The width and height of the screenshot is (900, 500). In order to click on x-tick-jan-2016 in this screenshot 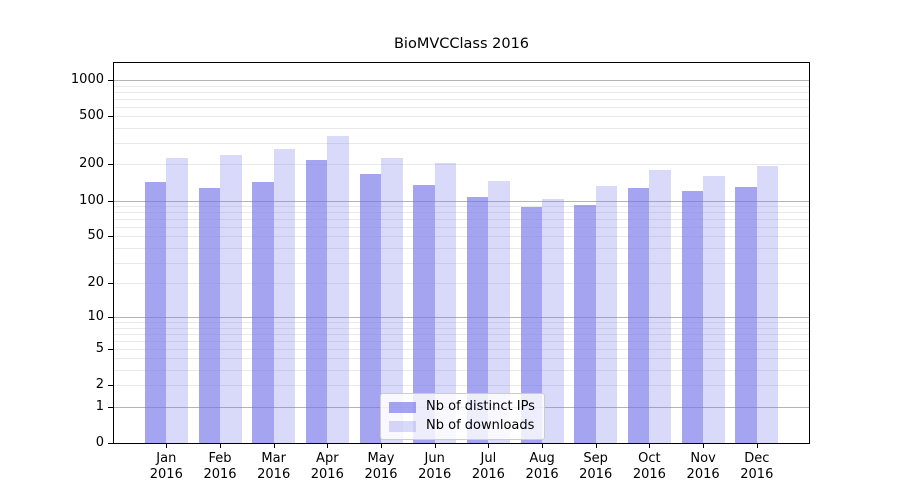, I will do `click(167, 446)`.